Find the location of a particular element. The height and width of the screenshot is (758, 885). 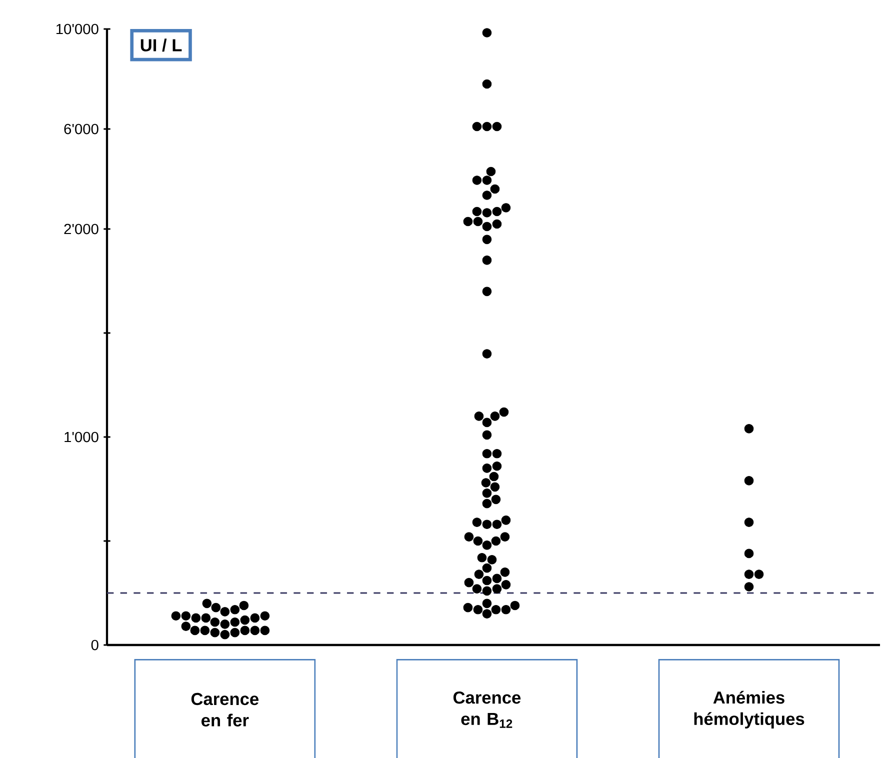

x-tick-label: Carence en B$_{12}$ is located at coordinates (487, 709).